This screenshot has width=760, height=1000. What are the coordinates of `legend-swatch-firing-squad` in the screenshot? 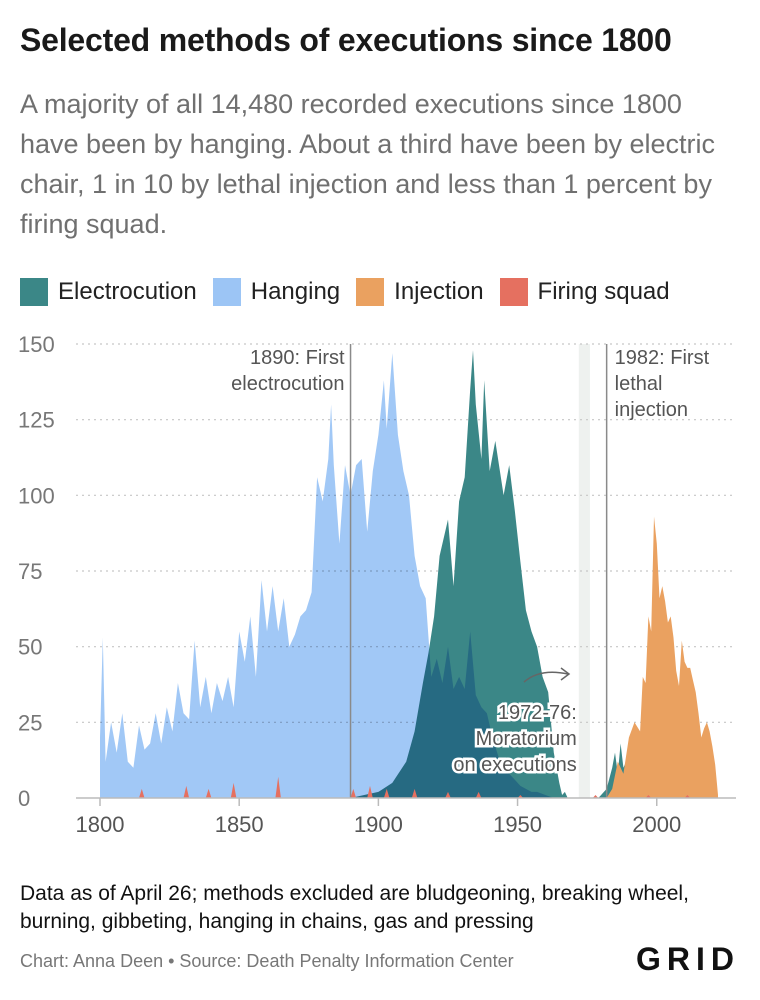 It's located at (513, 292).